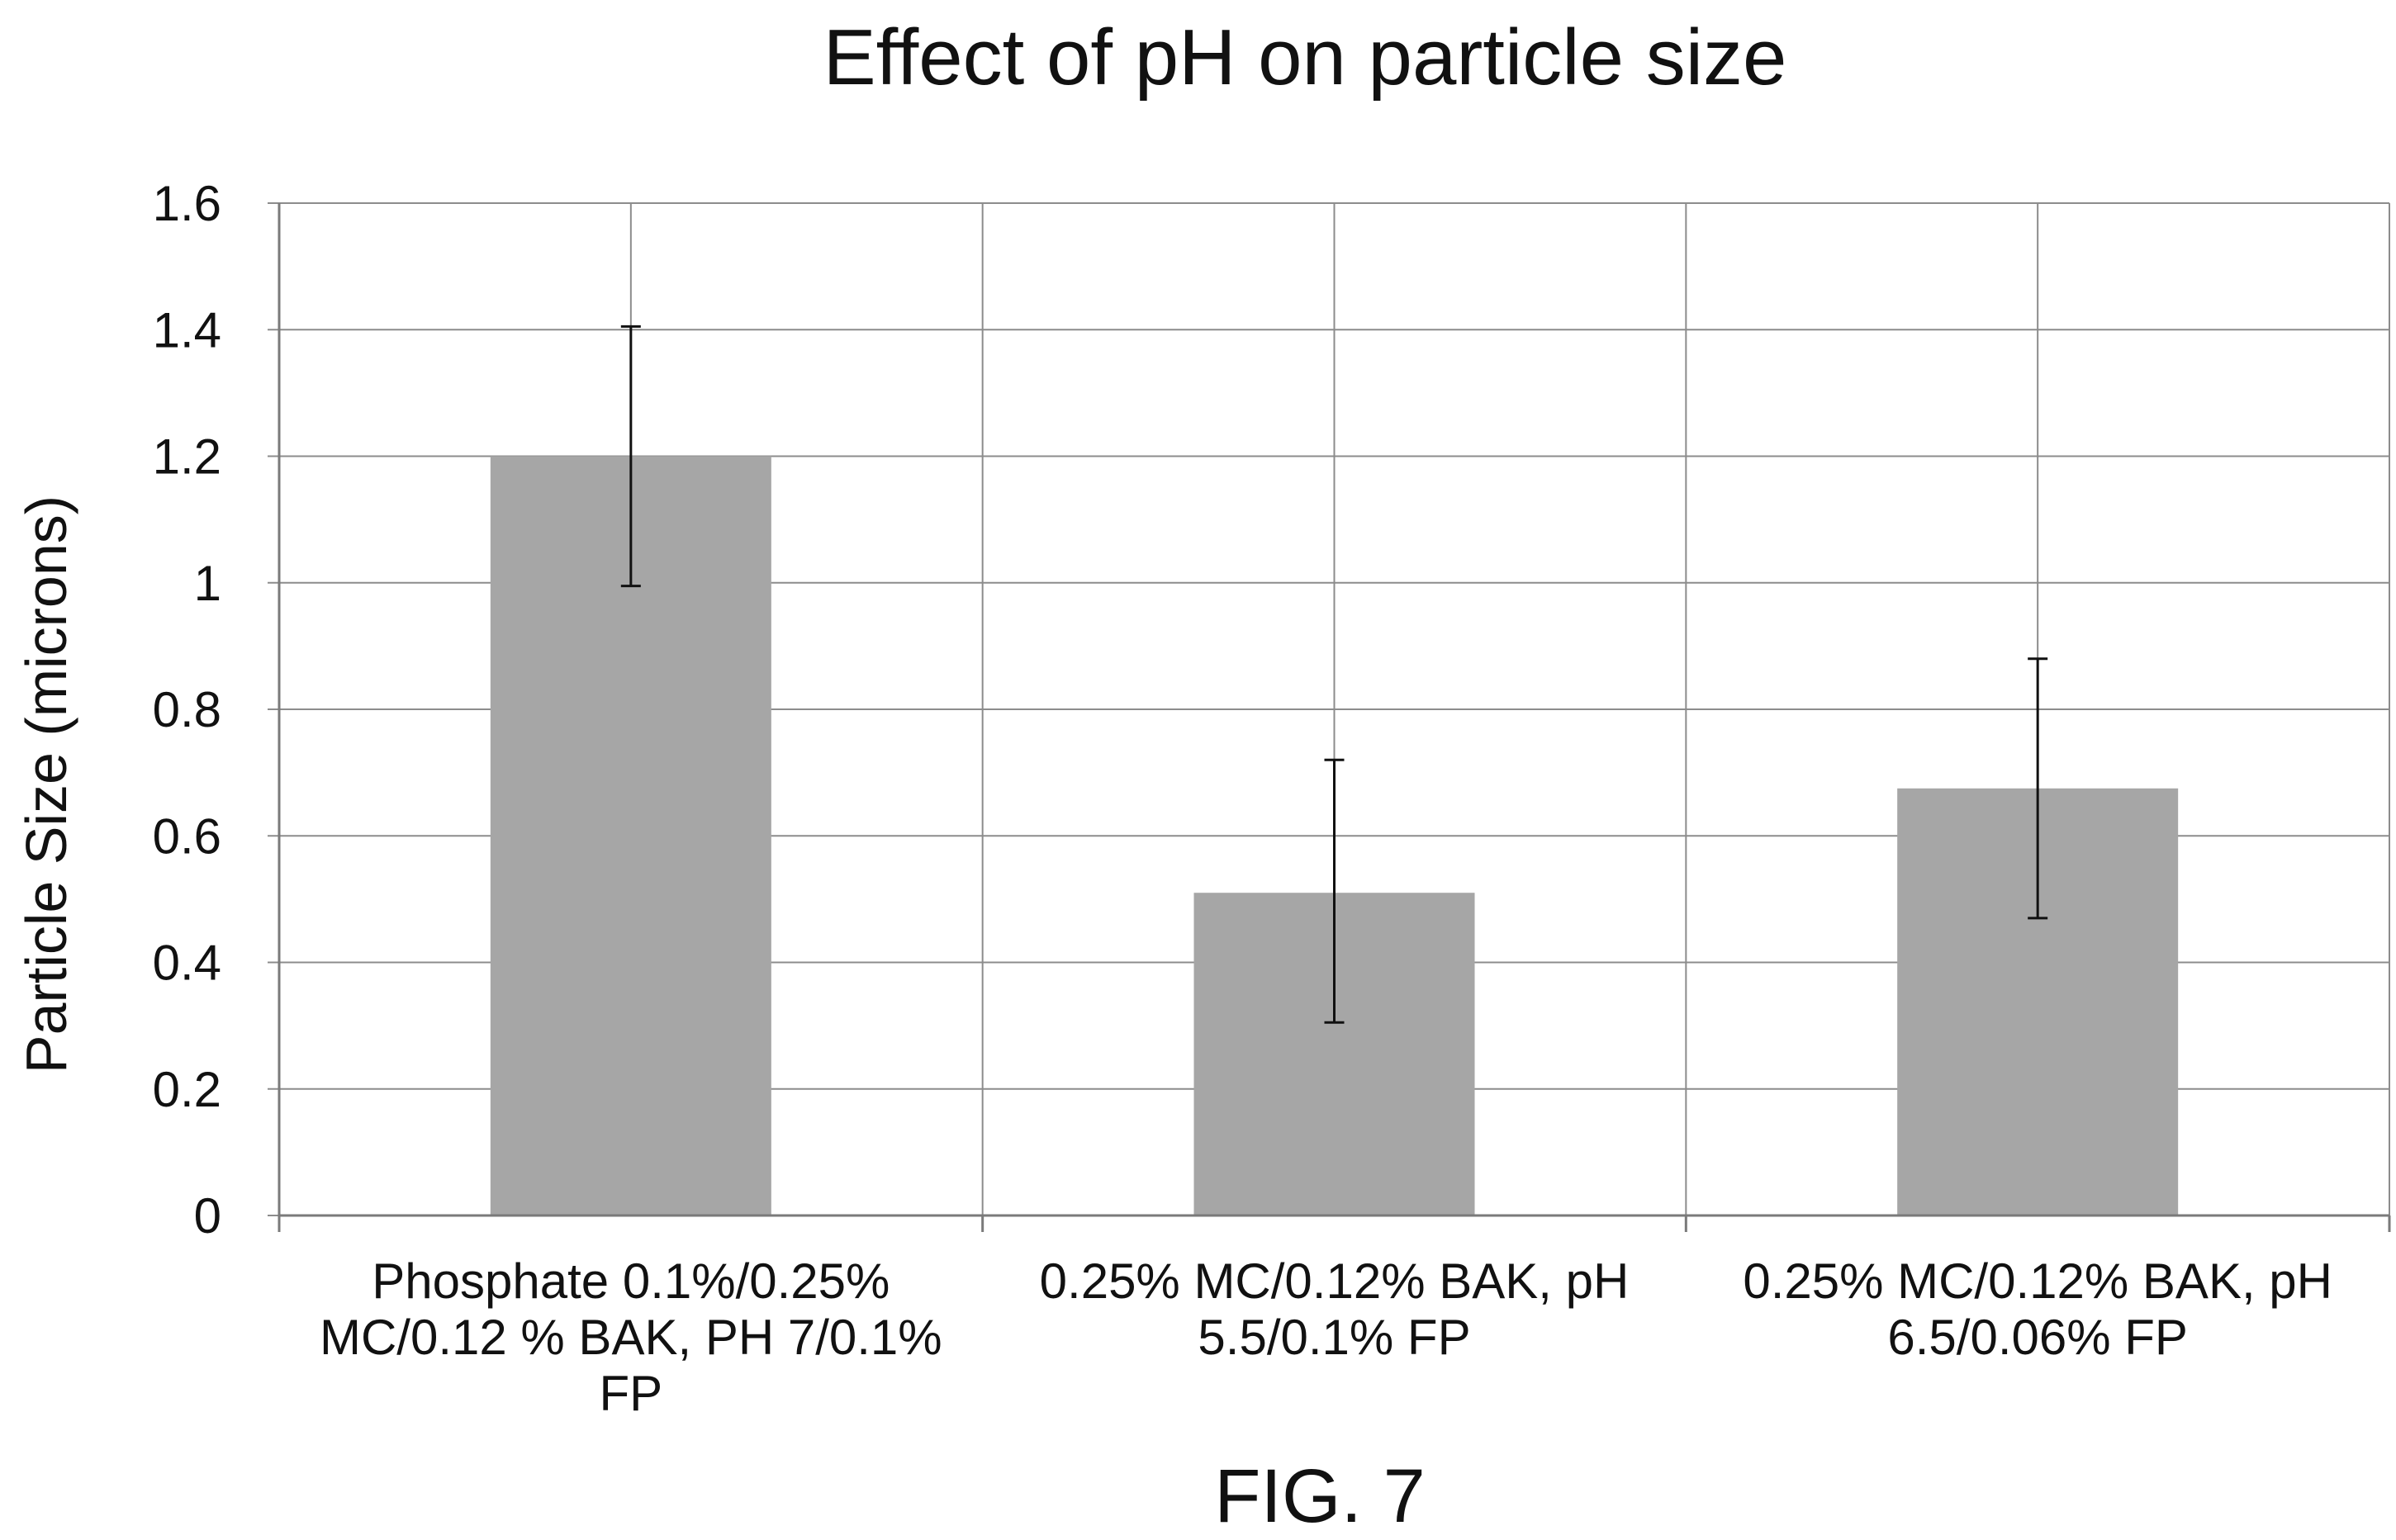  I want to click on figure-label: FIG. 7, so click(1320, 1496).